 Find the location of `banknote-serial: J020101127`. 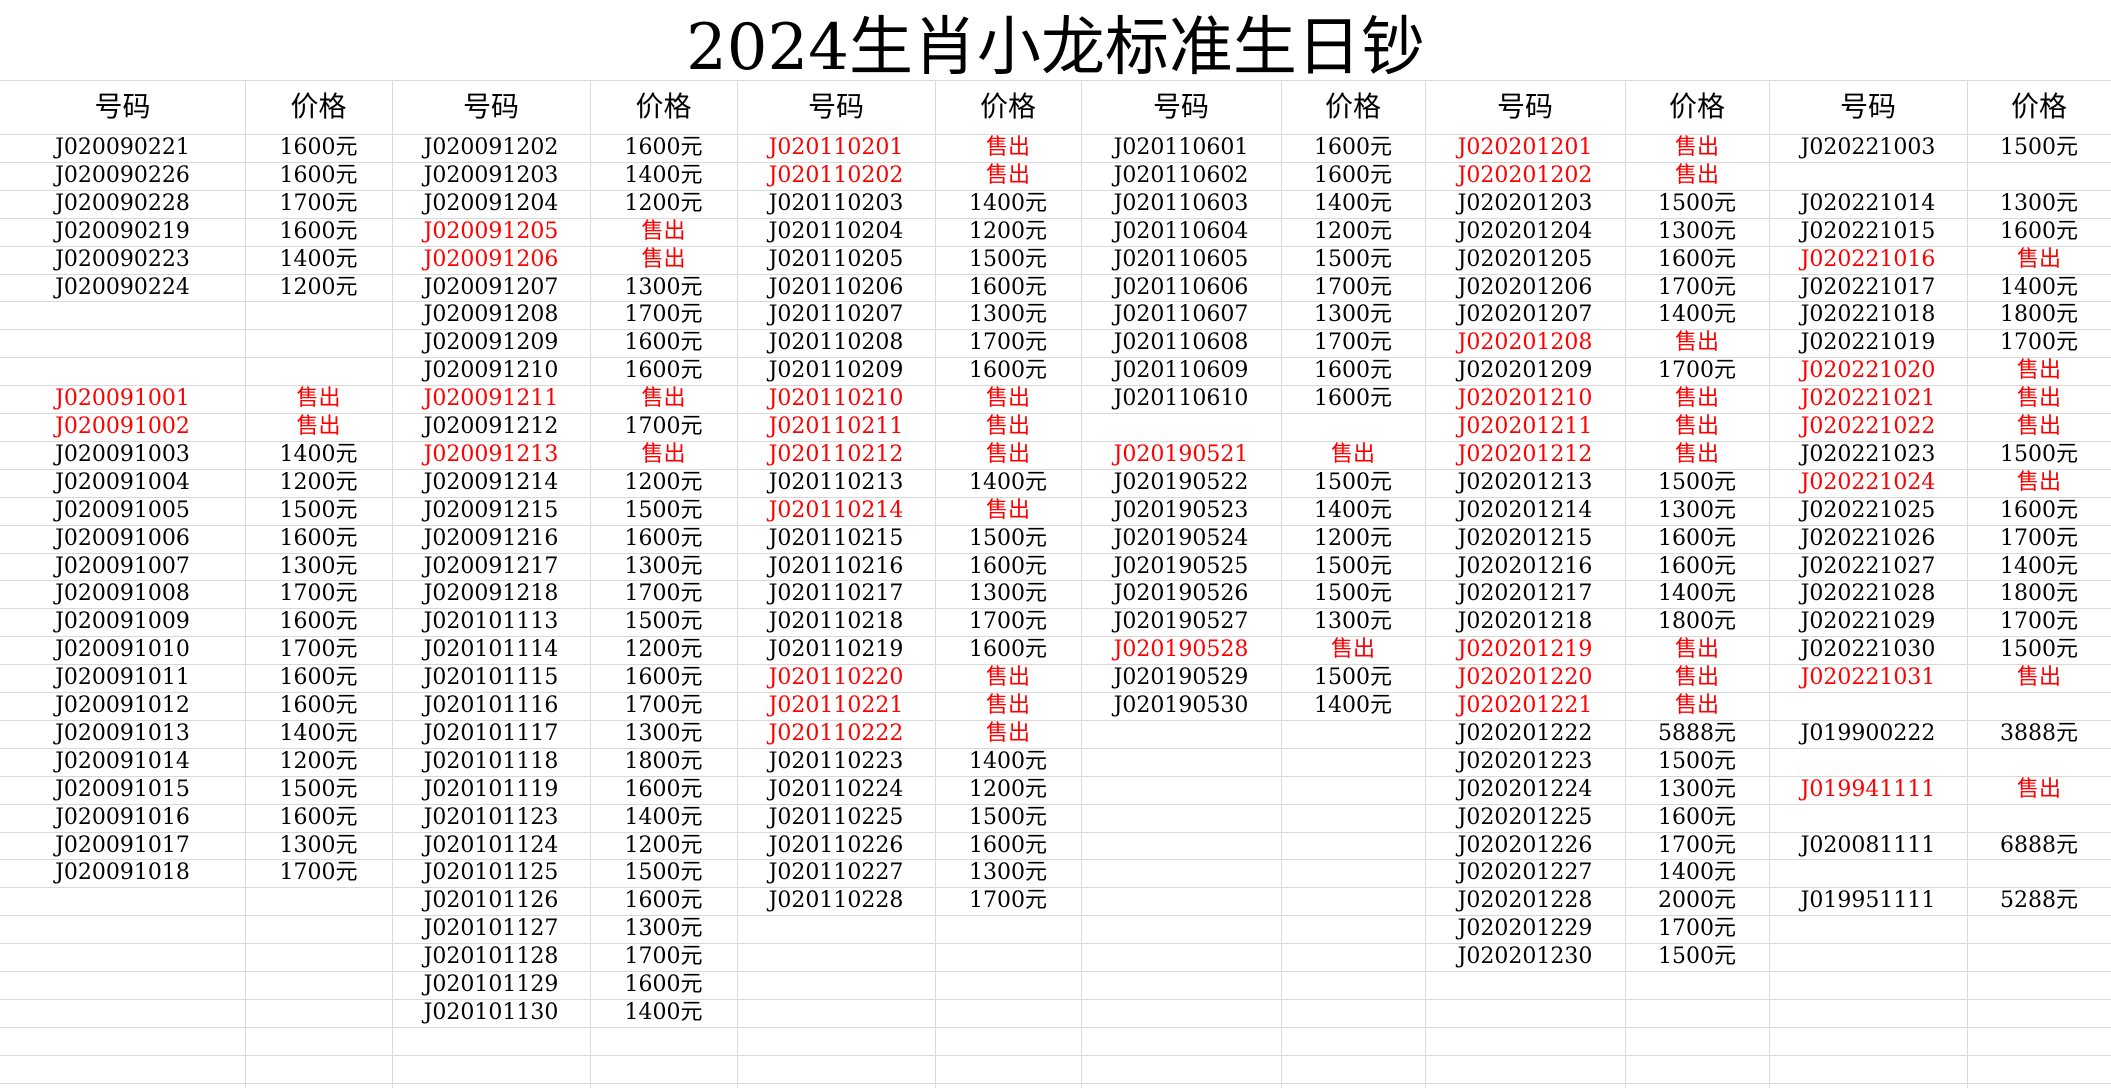

banknote-serial: J020101127 is located at coordinates (491, 929).